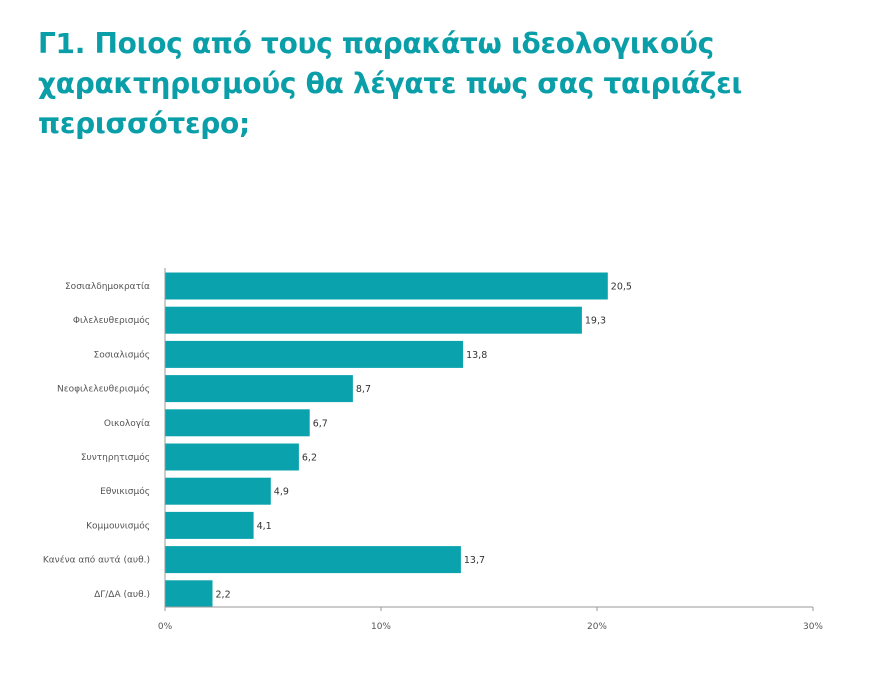  What do you see at coordinates (476, 355) in the screenshot?
I see `value-label: 13,8` at bounding box center [476, 355].